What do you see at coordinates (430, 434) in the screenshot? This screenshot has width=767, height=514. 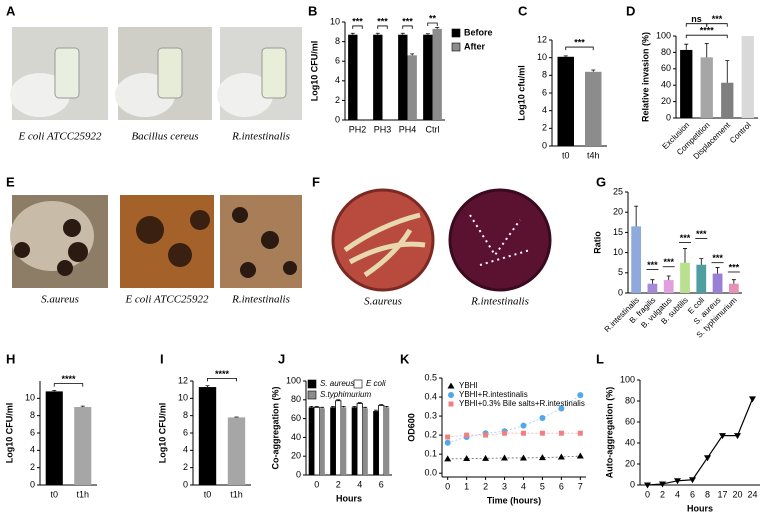 I see `y-tick-label: 0.2` at bounding box center [430, 434].